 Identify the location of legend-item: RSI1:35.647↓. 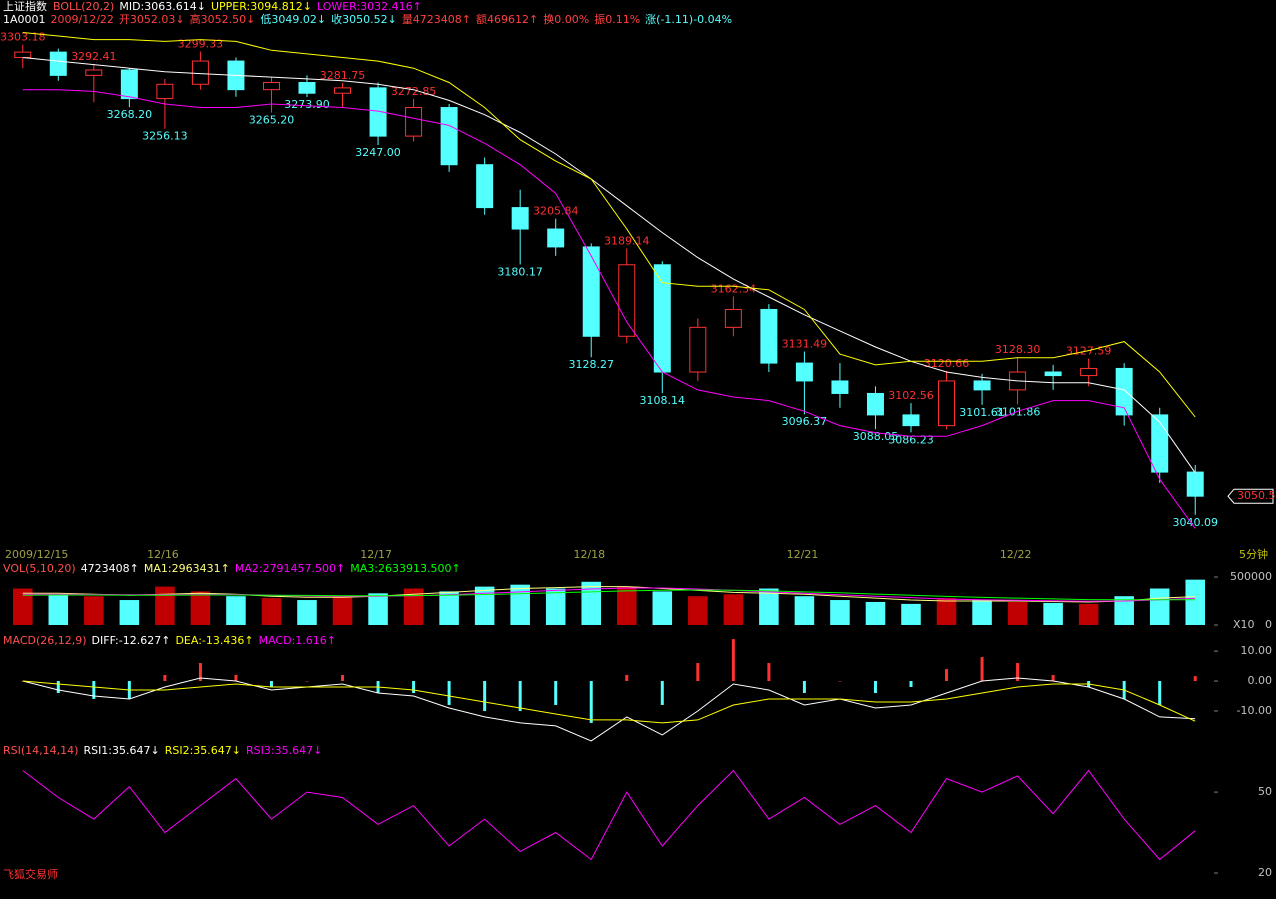
(121, 750).